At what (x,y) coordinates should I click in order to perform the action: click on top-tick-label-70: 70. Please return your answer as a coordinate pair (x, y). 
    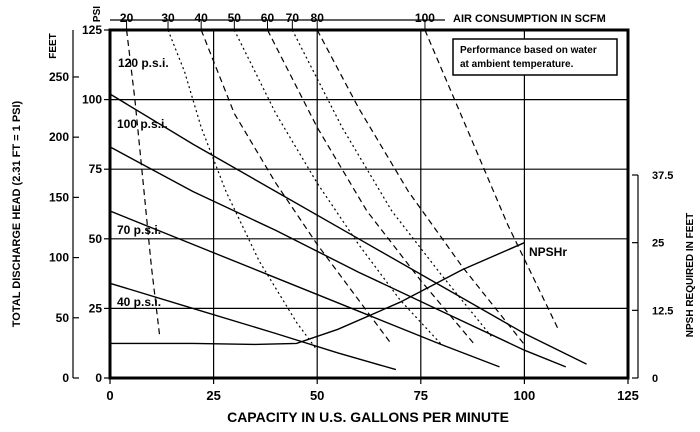
    Looking at the image, I should click on (293, 18).